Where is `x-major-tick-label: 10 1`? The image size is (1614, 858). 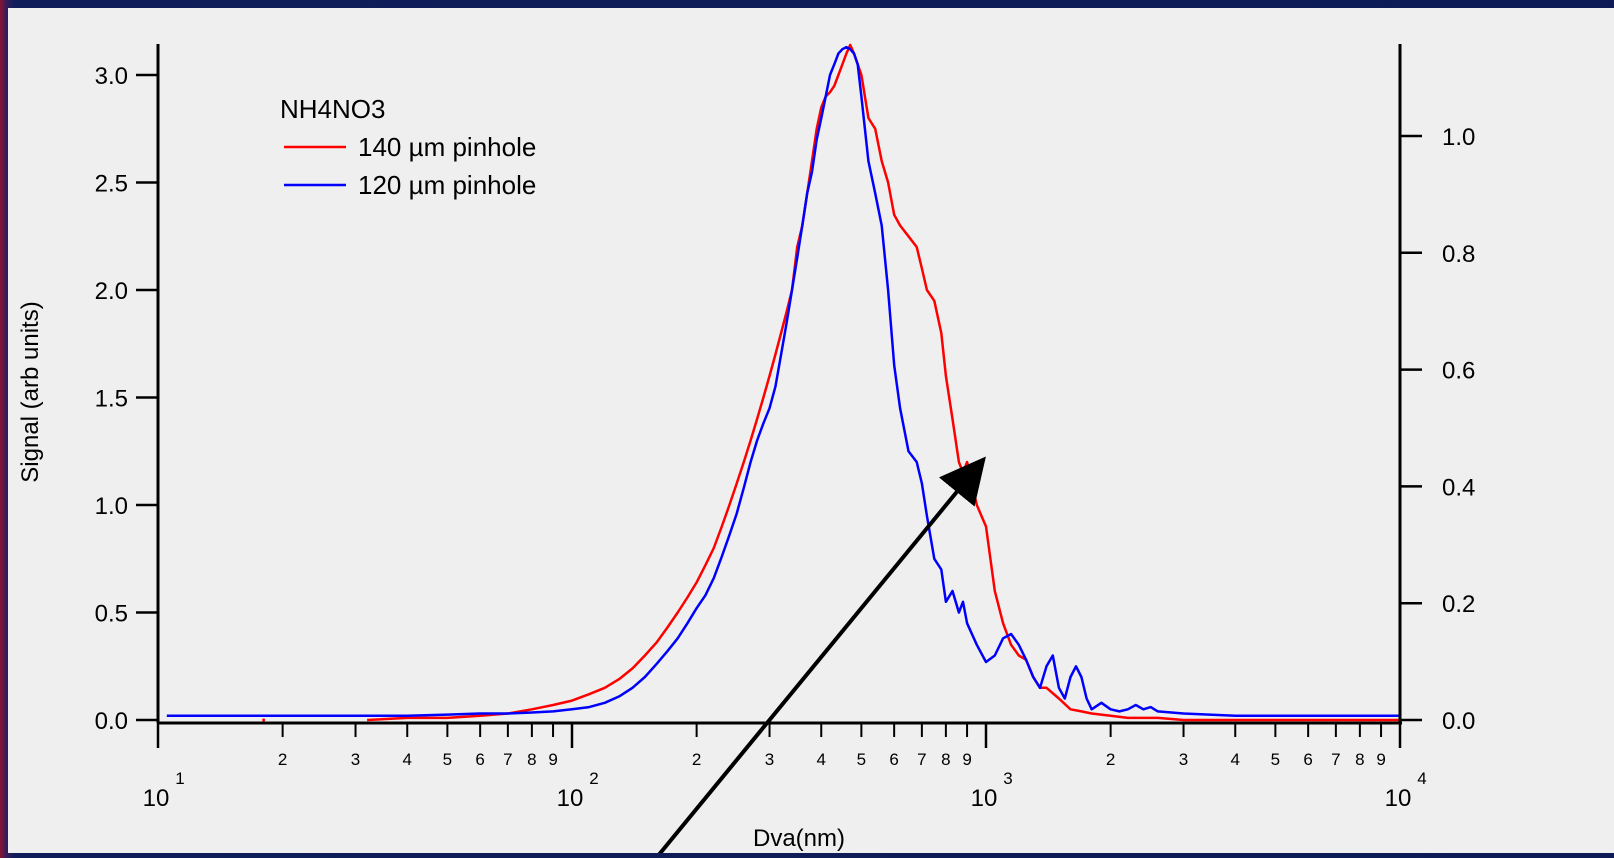
x-major-tick-label: 10 1 is located at coordinates (164, 790).